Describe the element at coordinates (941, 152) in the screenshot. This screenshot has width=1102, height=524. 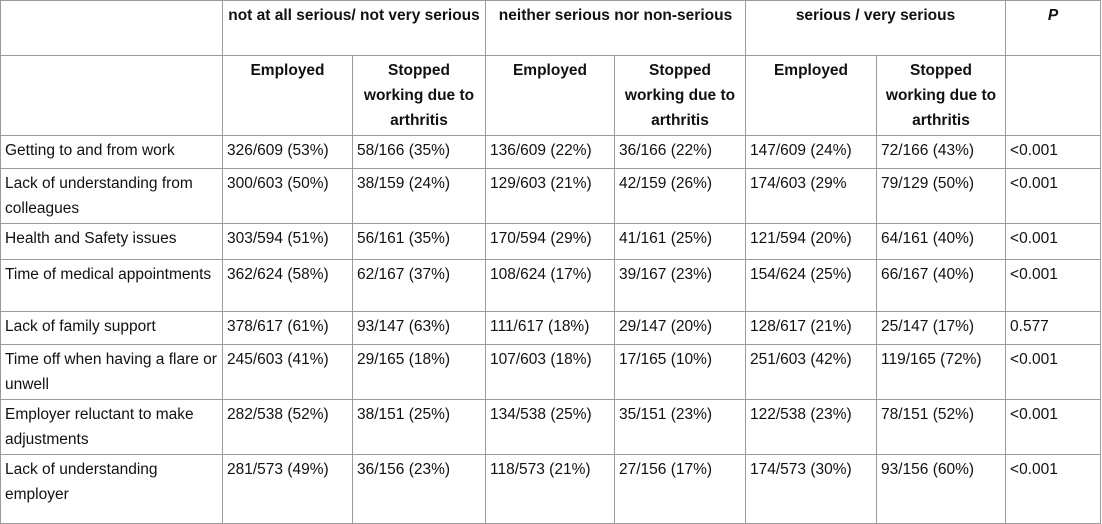
I see `data-cell: 72/166 (43%)` at that location.